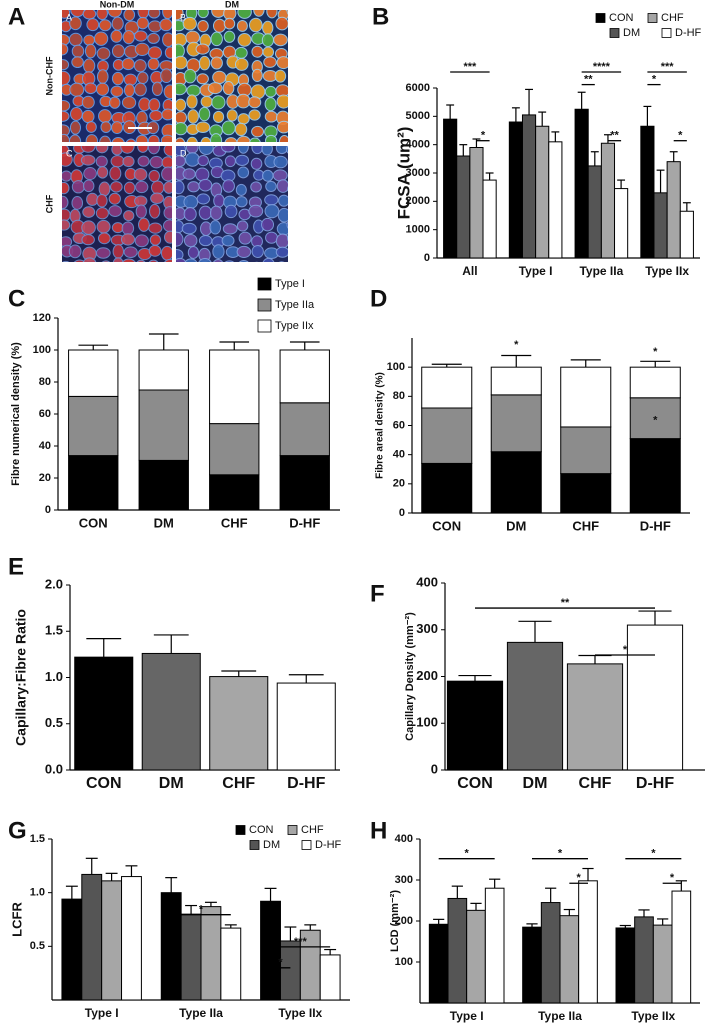 This screenshot has height=1030, width=709. What do you see at coordinates (418, 230) in the screenshot?
I see `y-tick-label: 1000` at bounding box center [418, 230].